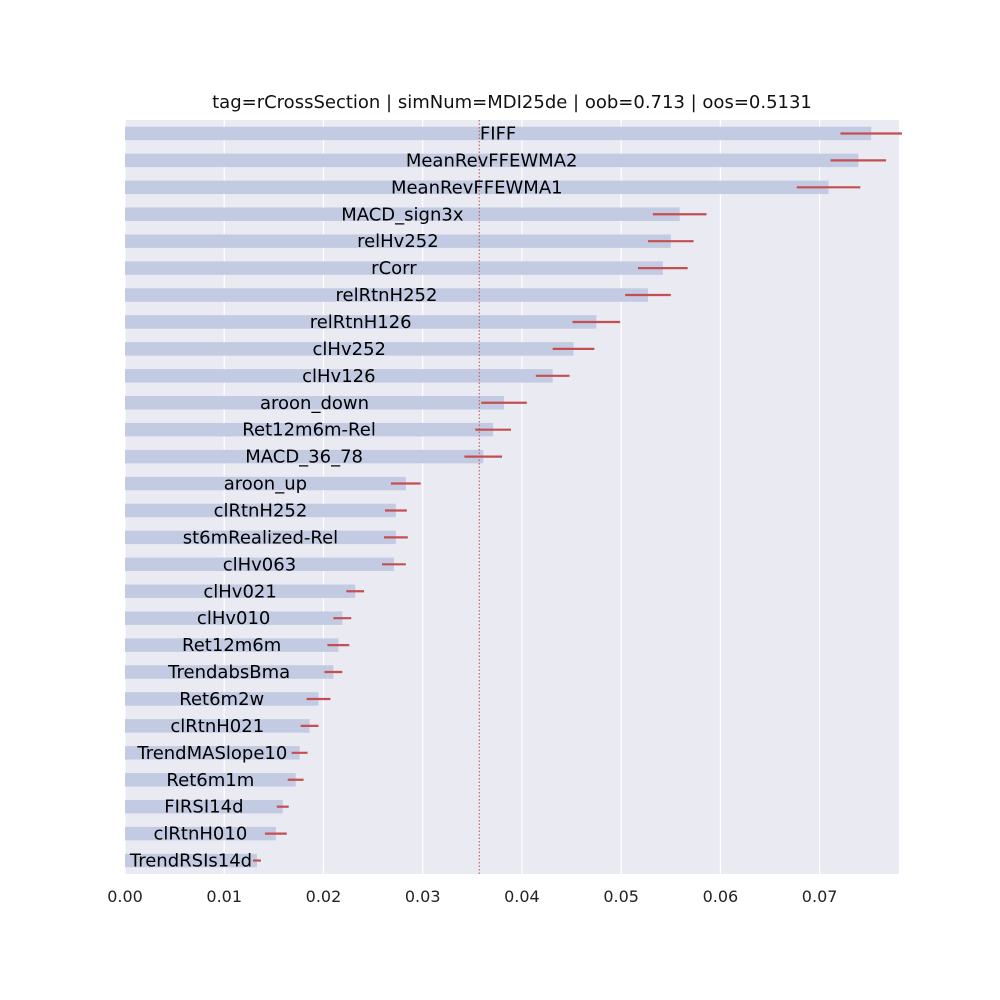 The image size is (1000, 1000). I want to click on x-axis: 0.00 0.01 0.02 0.03 0.04 0.05 0.06 0.07, so click(472, 896).